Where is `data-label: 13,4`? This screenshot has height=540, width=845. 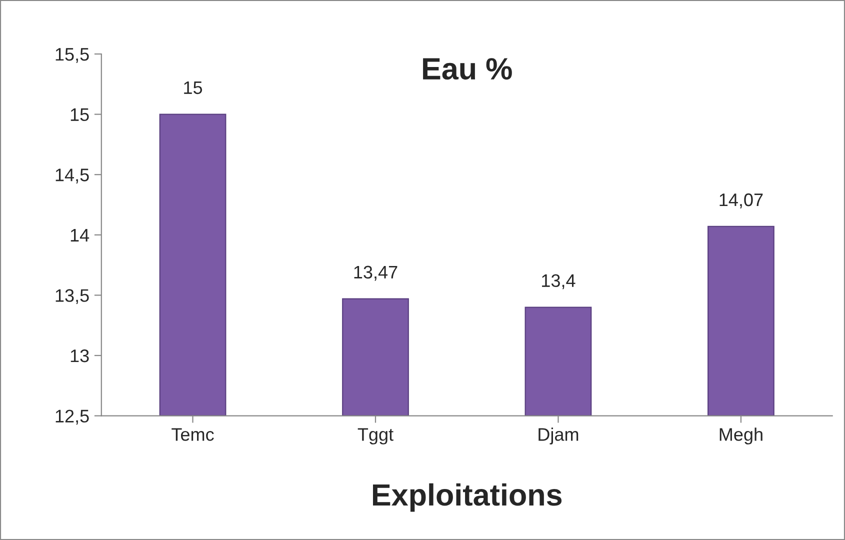
data-label: 13,4 is located at coordinates (559, 282).